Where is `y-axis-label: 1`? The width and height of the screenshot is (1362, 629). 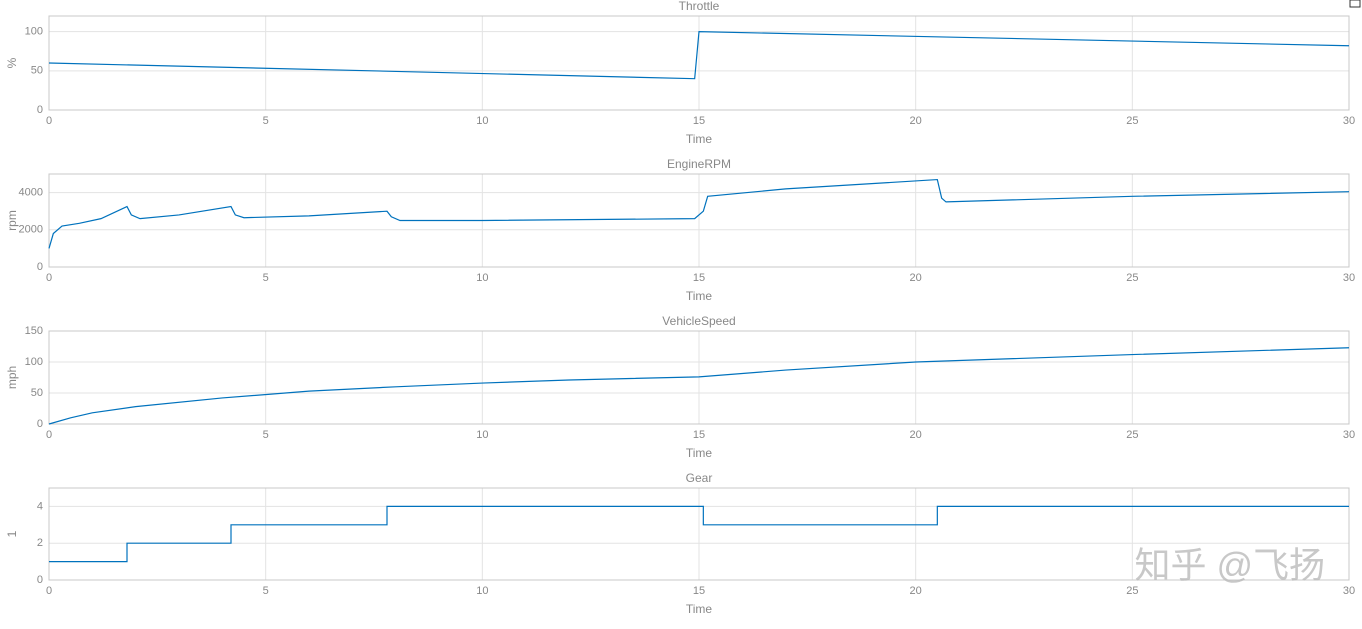
y-axis-label: 1 is located at coordinates (12, 533).